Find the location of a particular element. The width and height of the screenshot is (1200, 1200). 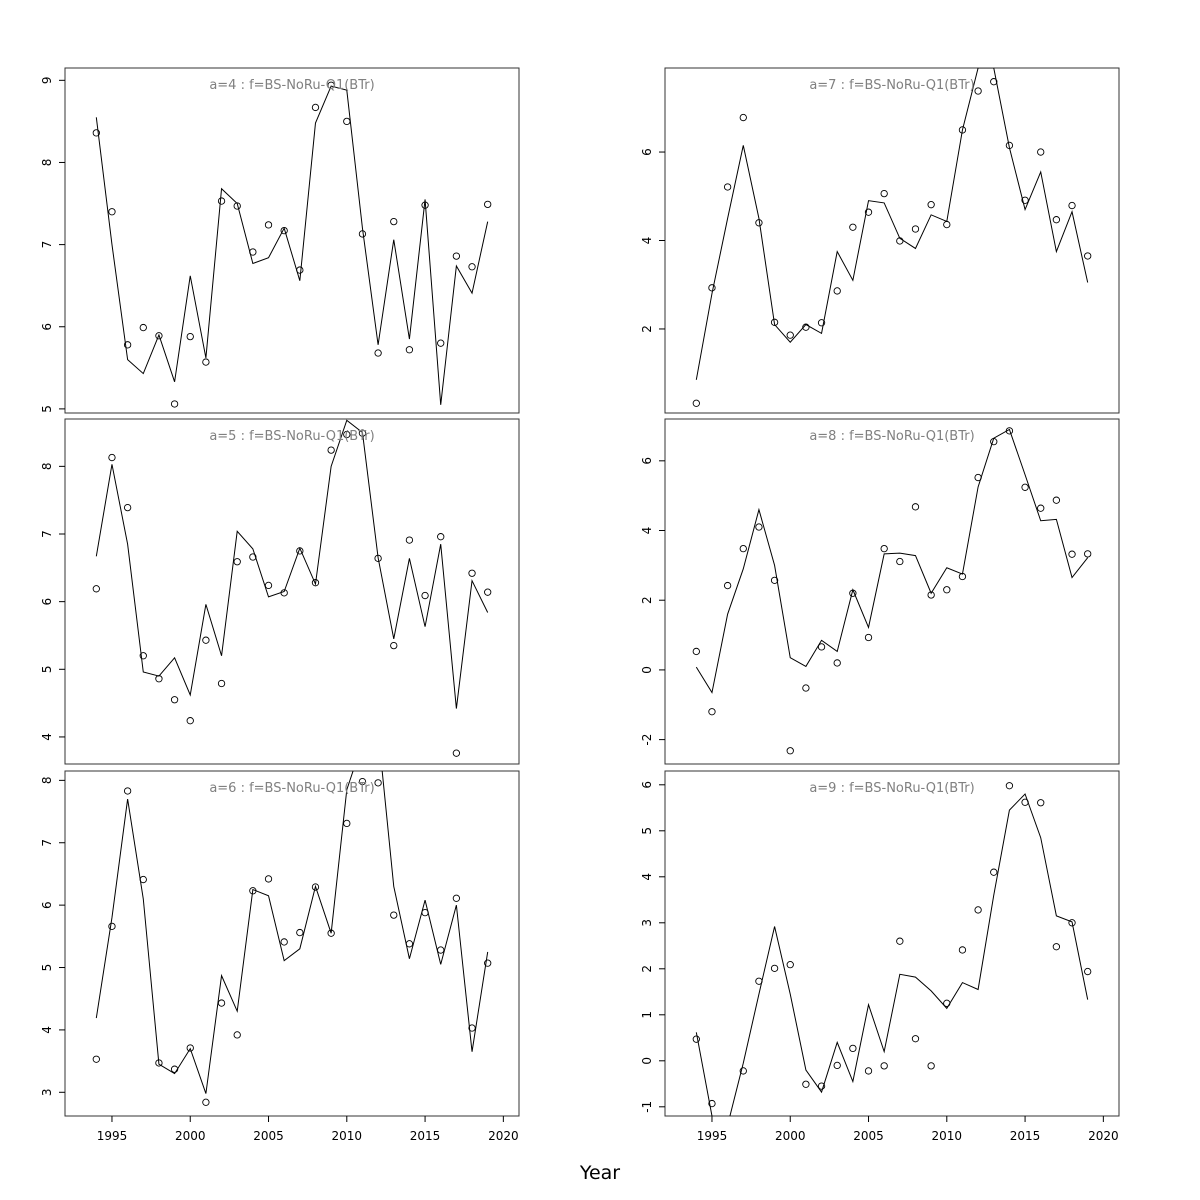

panel-title: a=9 : f=BS-NoRu-Q1(BTr) is located at coordinates (891, 788).